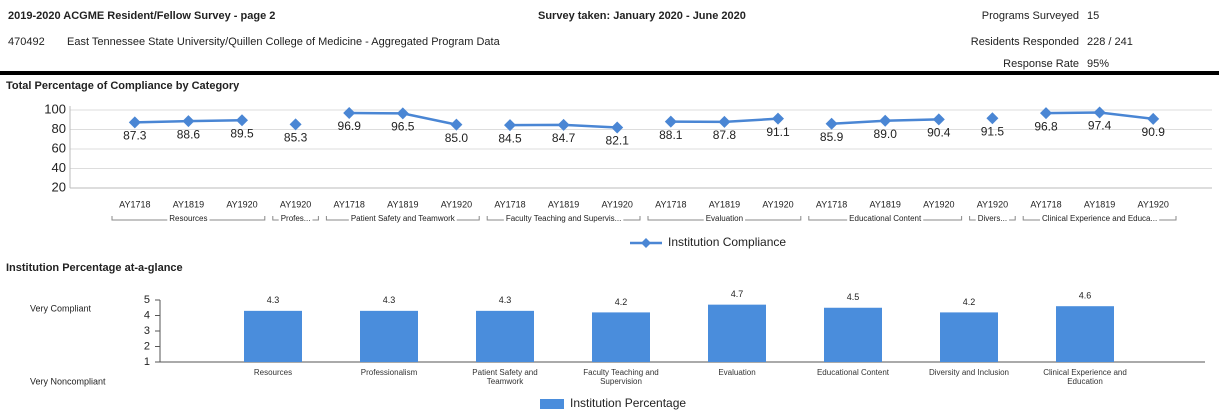 This screenshot has width=1219, height=411. I want to click on legend-swatch, so click(552, 404).